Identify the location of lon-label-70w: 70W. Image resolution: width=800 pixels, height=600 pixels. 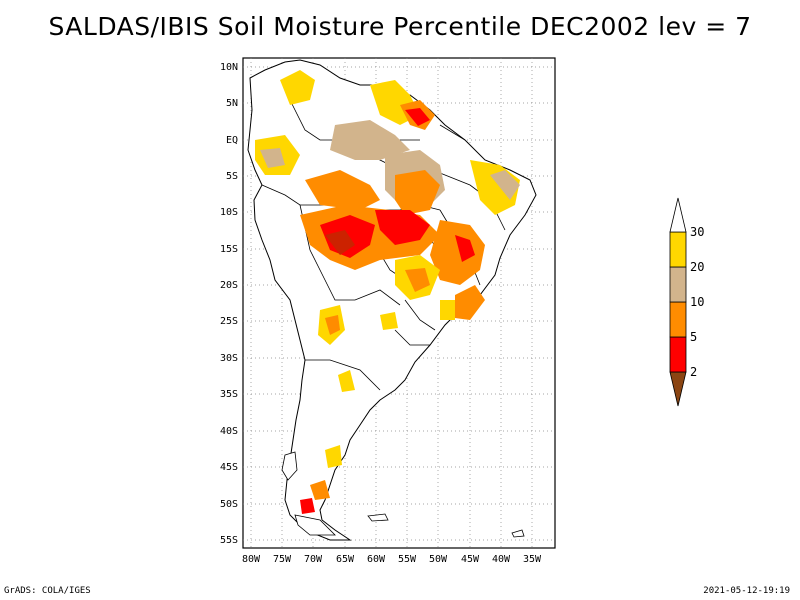
(313, 559).